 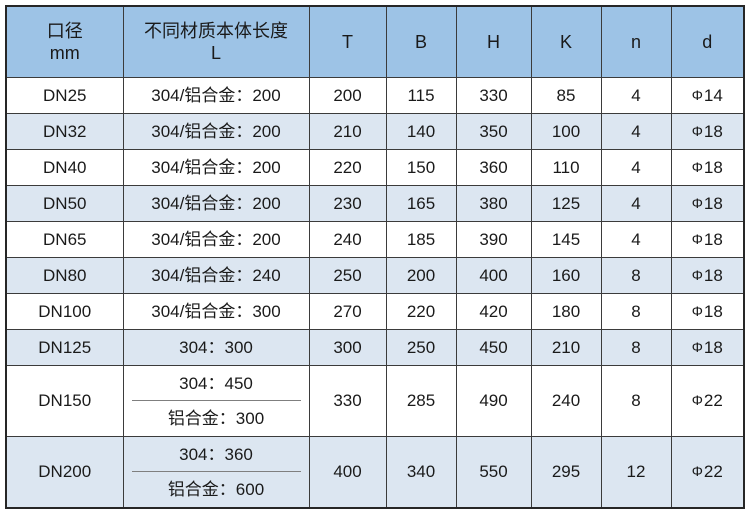 What do you see at coordinates (713, 95) in the screenshot?
I see `diameter-value: 14` at bounding box center [713, 95].